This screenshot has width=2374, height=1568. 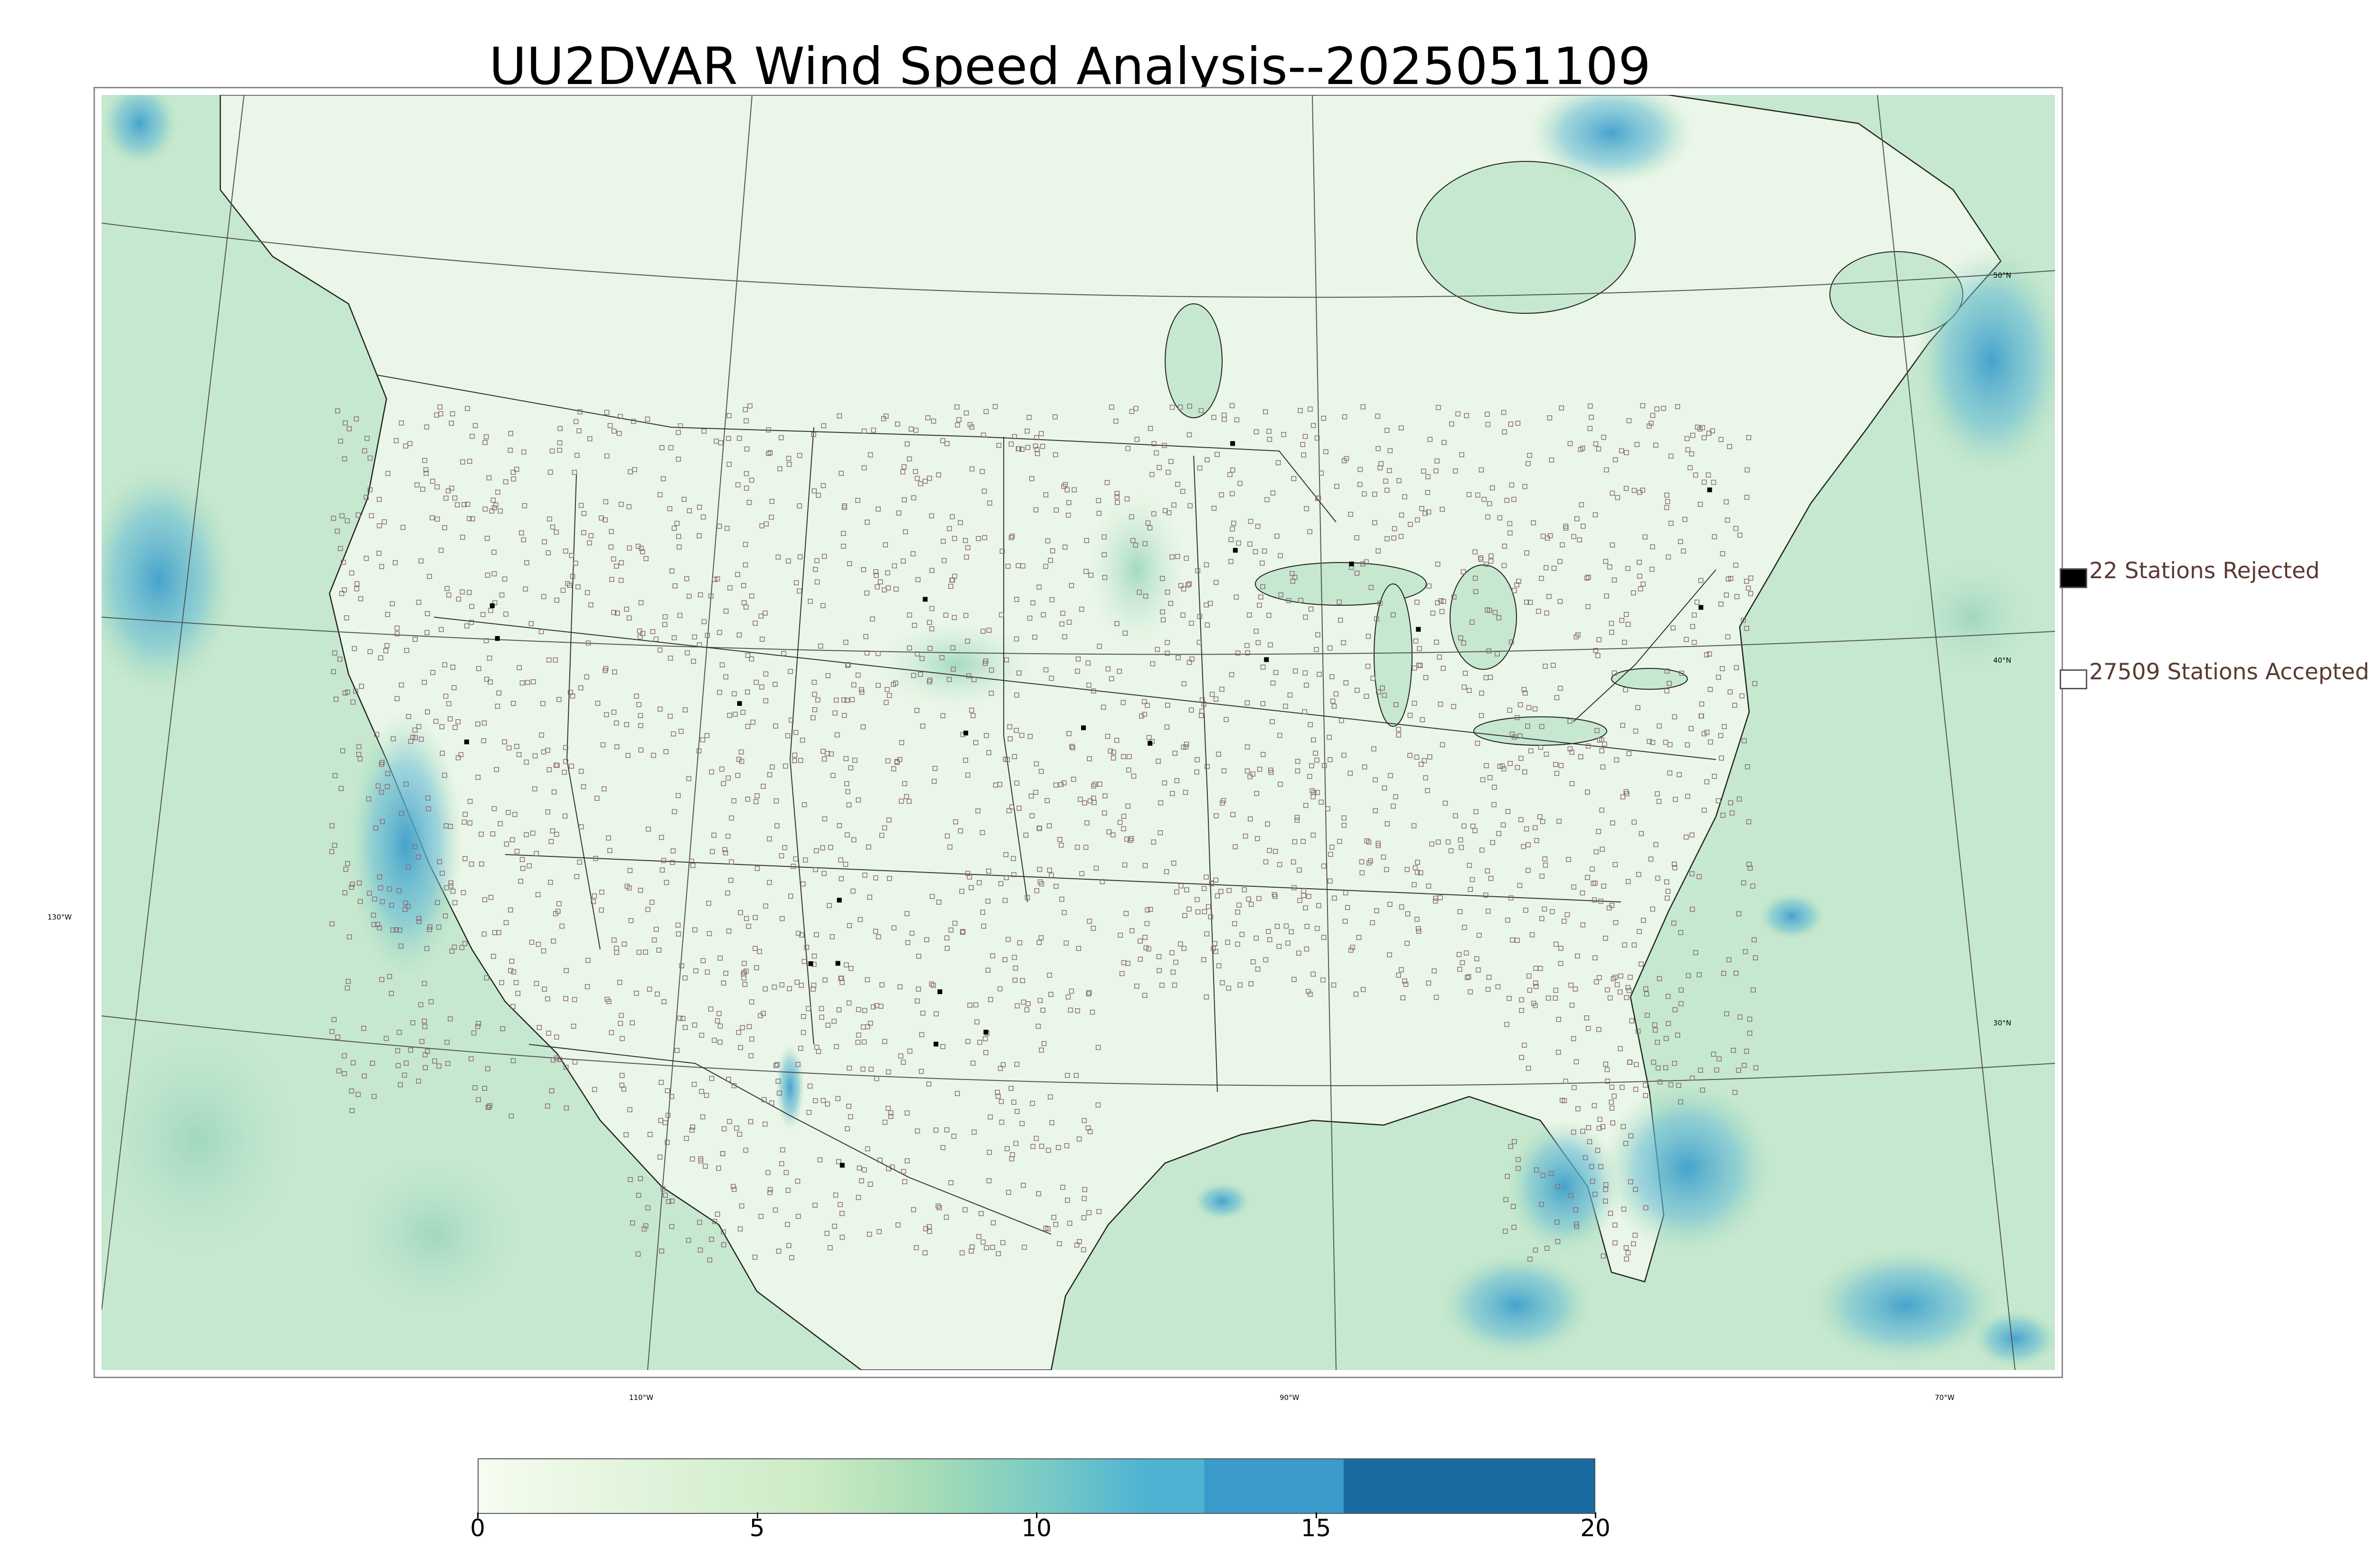 What do you see at coordinates (2002, 275) in the screenshot?
I see `lat-label-50n: 50°N` at bounding box center [2002, 275].